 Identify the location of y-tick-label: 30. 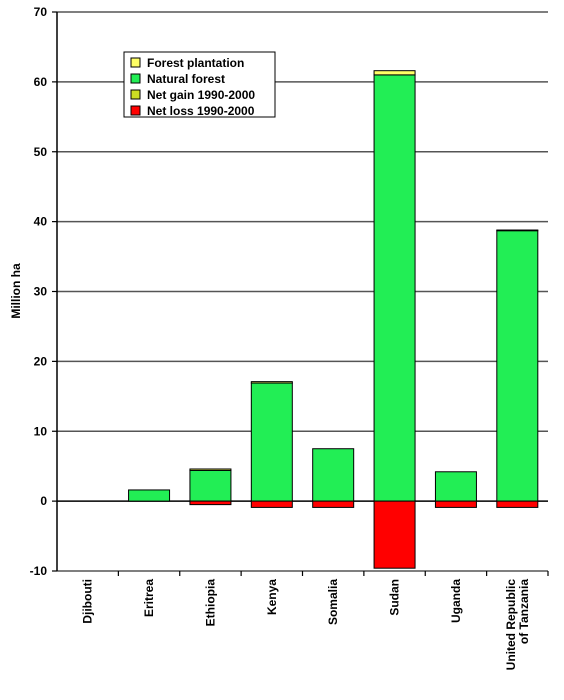
(41, 292).